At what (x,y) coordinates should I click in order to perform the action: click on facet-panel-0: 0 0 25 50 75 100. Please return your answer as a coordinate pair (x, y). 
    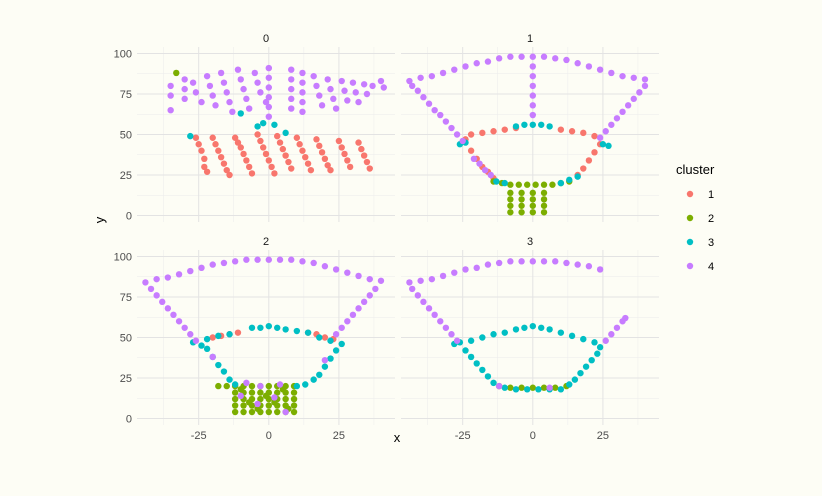
    Looking at the image, I should click on (254, 128).